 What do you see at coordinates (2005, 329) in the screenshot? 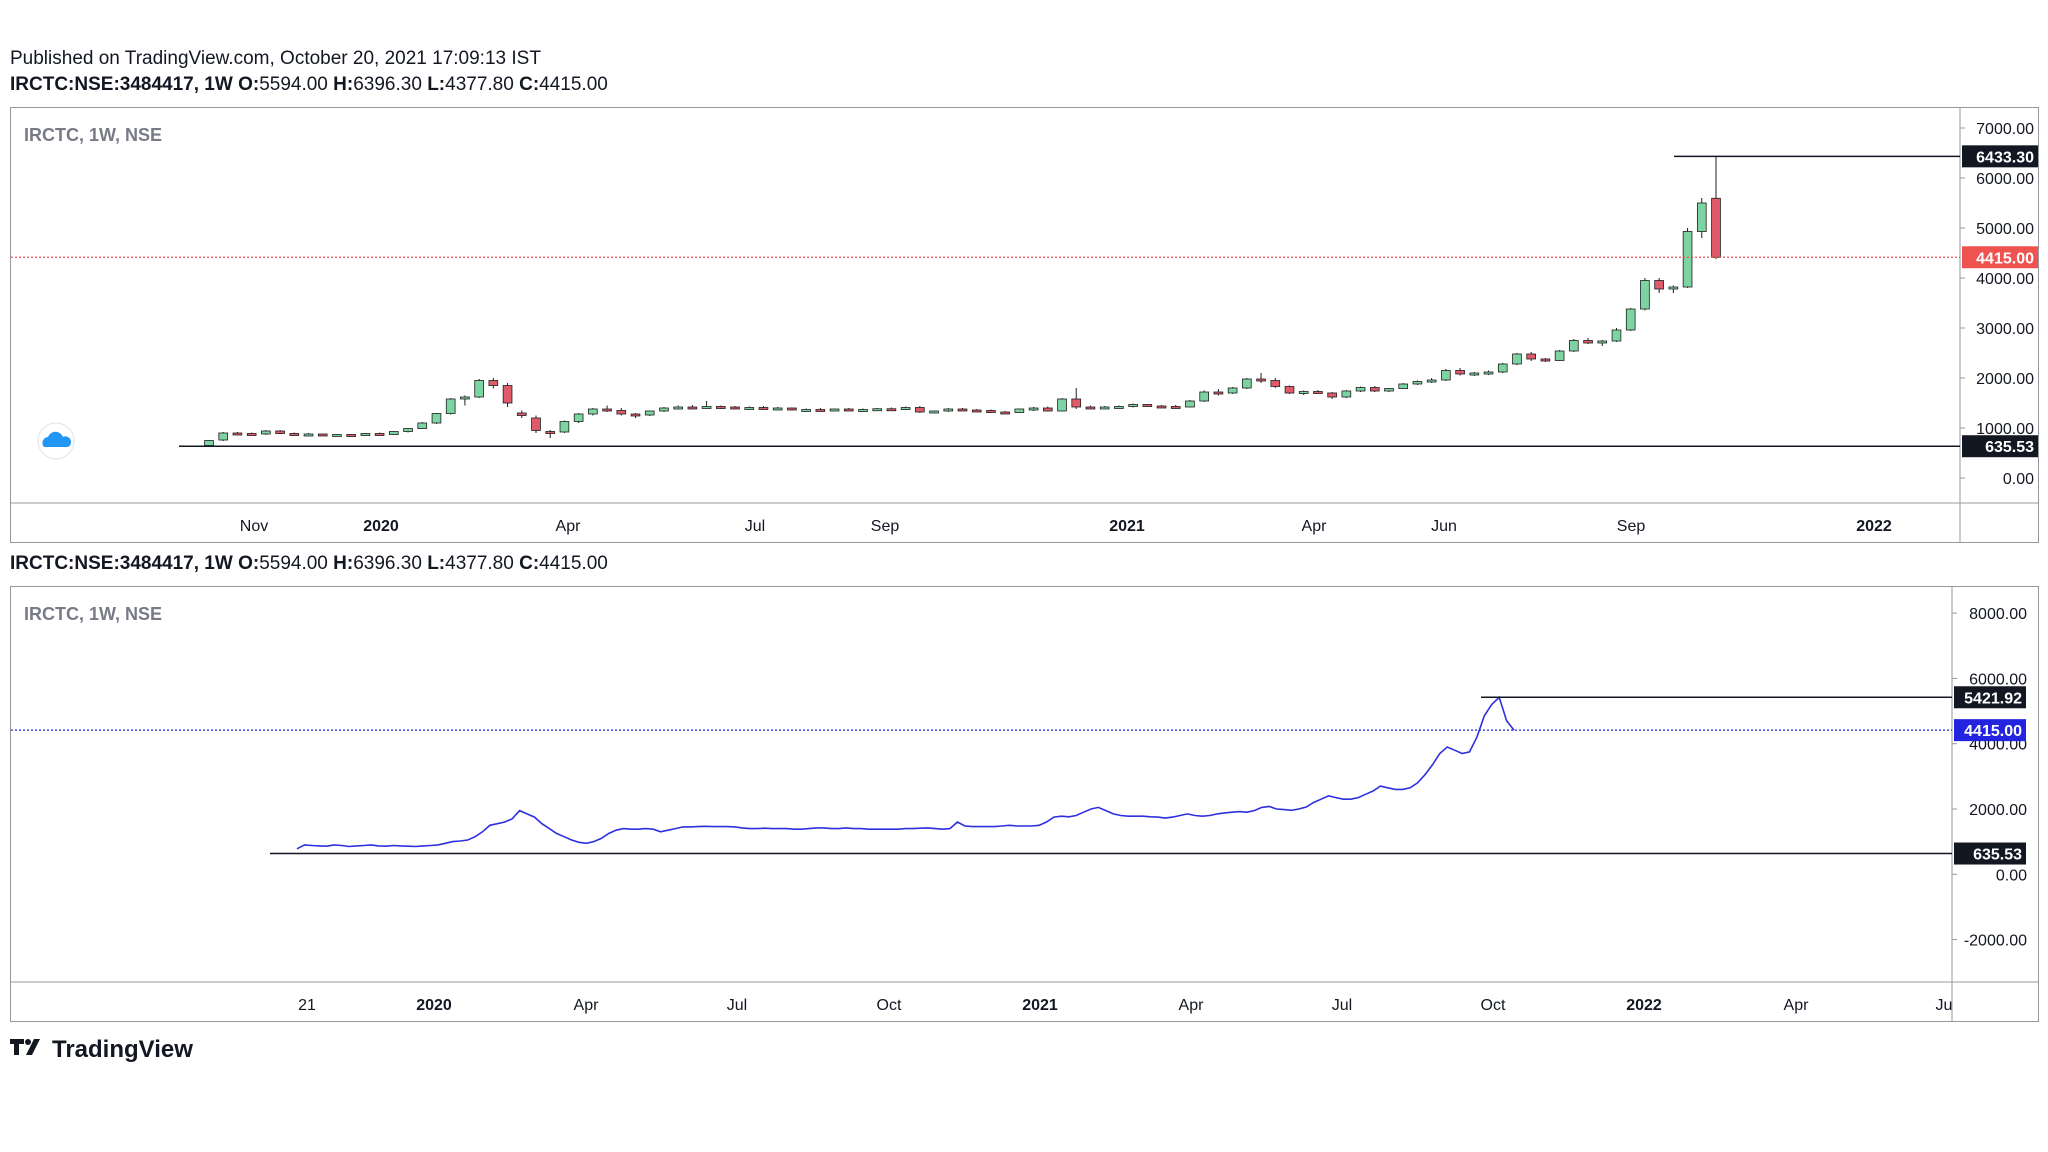
I see `y-tick-label: 3000.00` at bounding box center [2005, 329].